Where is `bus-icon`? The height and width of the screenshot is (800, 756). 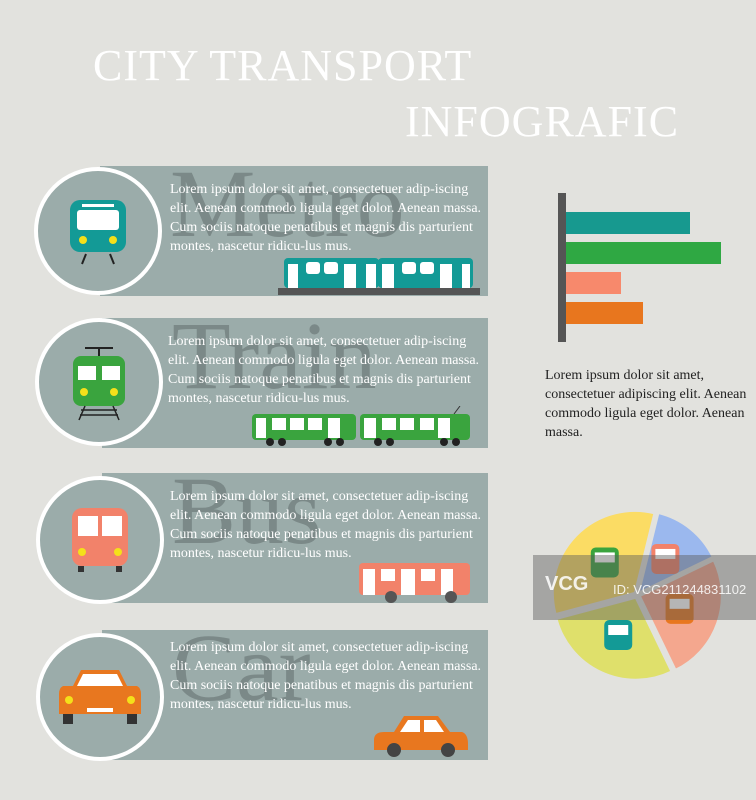
bus-icon is located at coordinates (100, 540).